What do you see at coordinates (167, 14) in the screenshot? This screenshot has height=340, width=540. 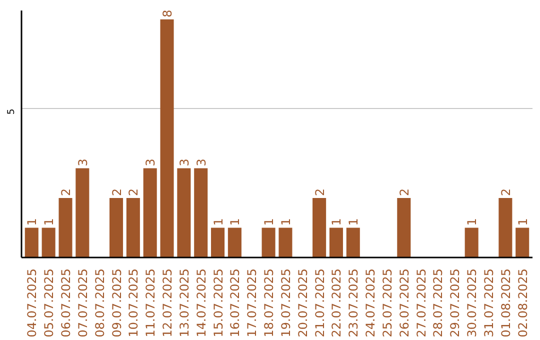 I see `data-label: 8` at bounding box center [167, 14].